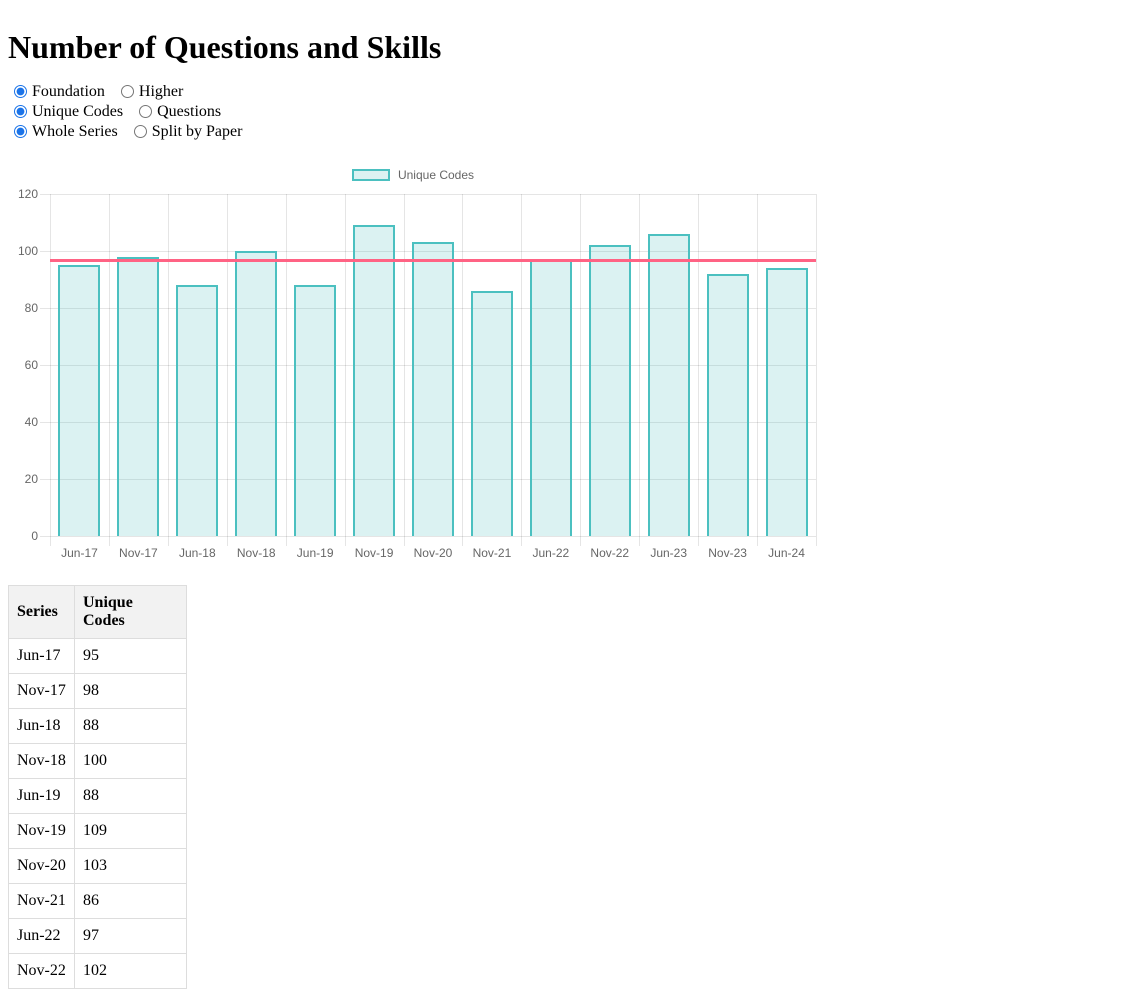 The image size is (1148, 989). Describe the element at coordinates (31, 479) in the screenshot. I see `y-axis-tick-label: 20` at that location.